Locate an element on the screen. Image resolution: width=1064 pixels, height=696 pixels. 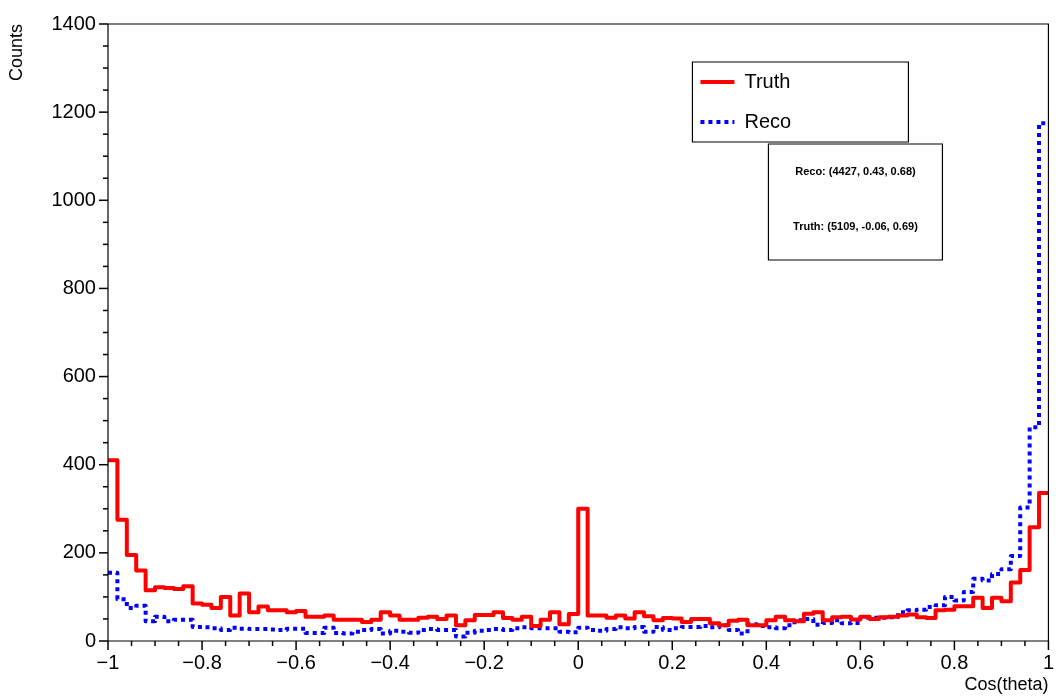
x-tick-label: 1 is located at coordinates (1048, 661).